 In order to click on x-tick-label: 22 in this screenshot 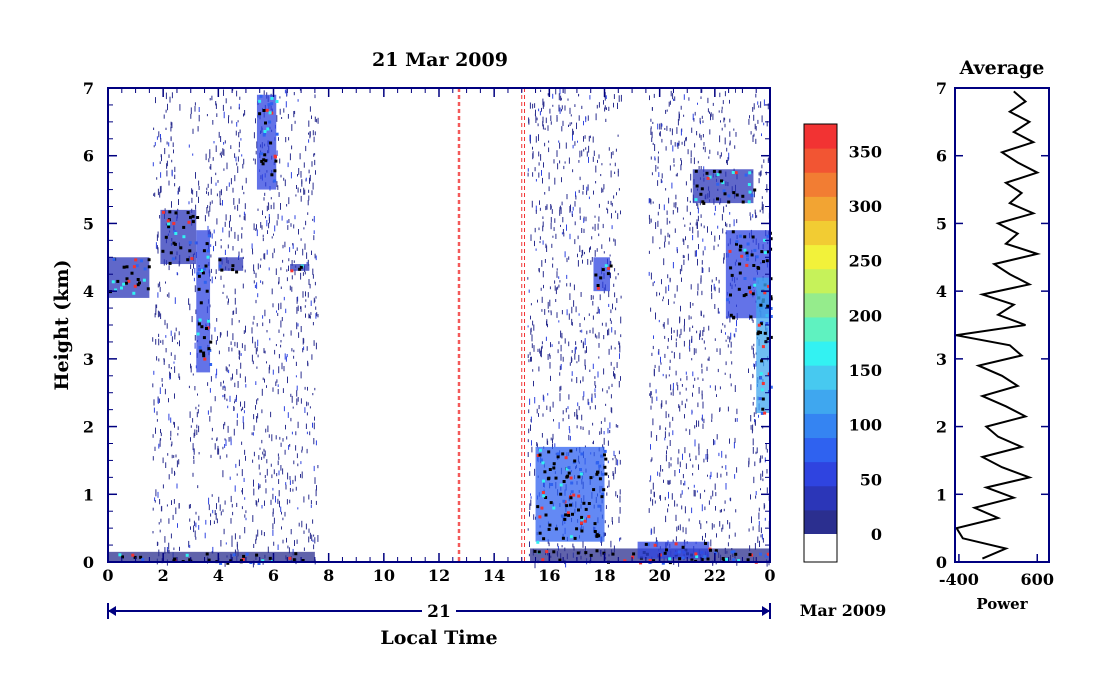, I will do `click(715, 575)`.